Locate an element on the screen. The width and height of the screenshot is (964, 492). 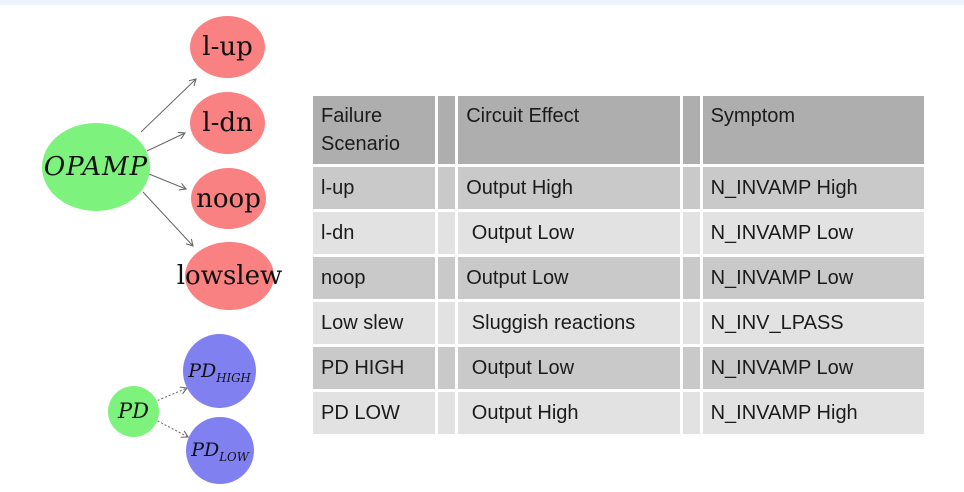
node-opamp: OPAMP is located at coordinates (96, 167).